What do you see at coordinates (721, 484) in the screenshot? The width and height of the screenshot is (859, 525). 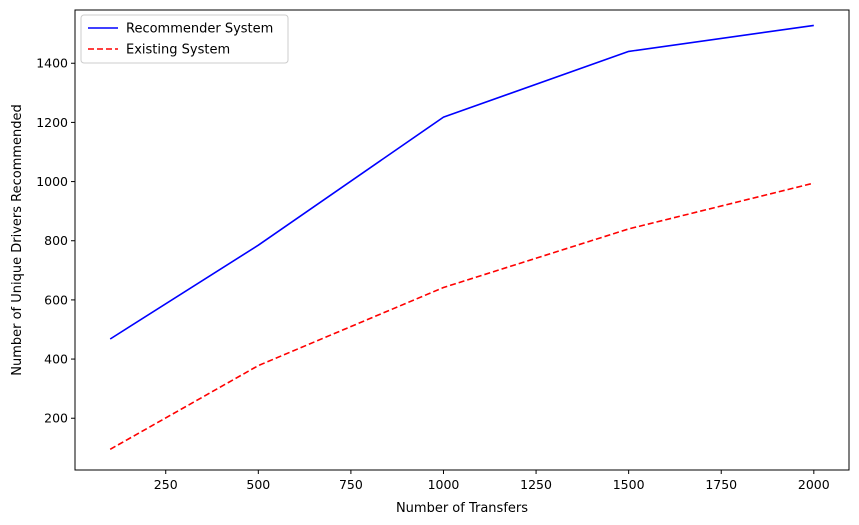 I see `x-tick-label: 1750` at bounding box center [721, 484].